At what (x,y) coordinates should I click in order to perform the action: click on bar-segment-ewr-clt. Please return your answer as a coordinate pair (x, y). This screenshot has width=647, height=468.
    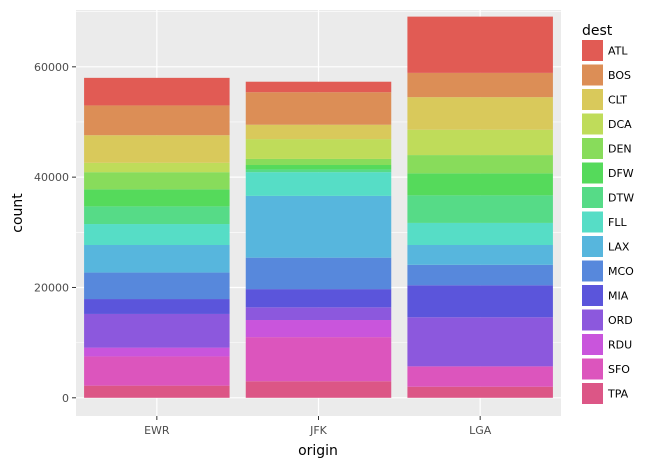
    Looking at the image, I should click on (157, 149).